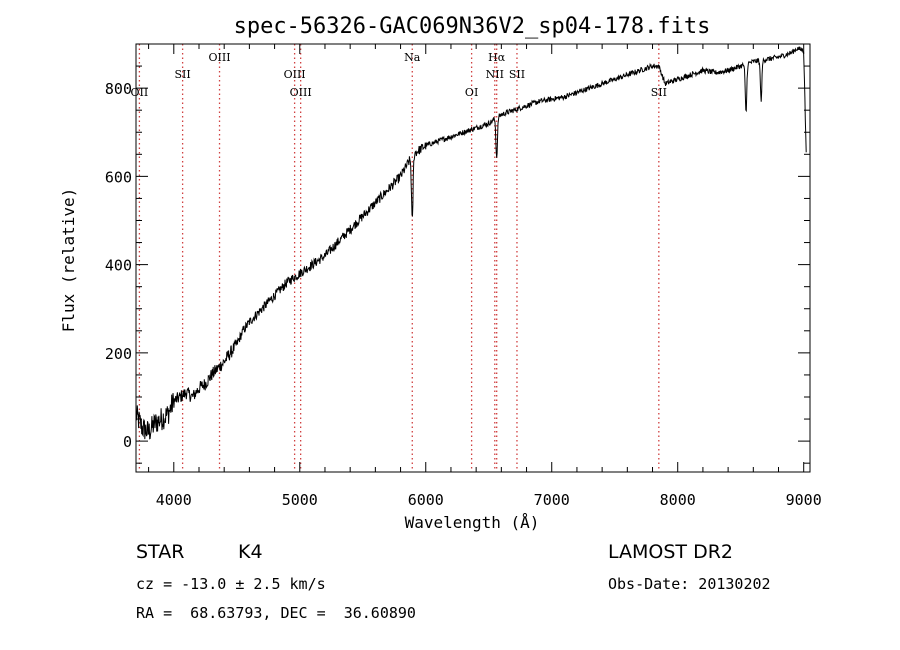 Image resolution: width=900 pixels, height=650 pixels. Describe the element at coordinates (68, 260) in the screenshot. I see `y-axis-label: Flux (relative)` at that location.